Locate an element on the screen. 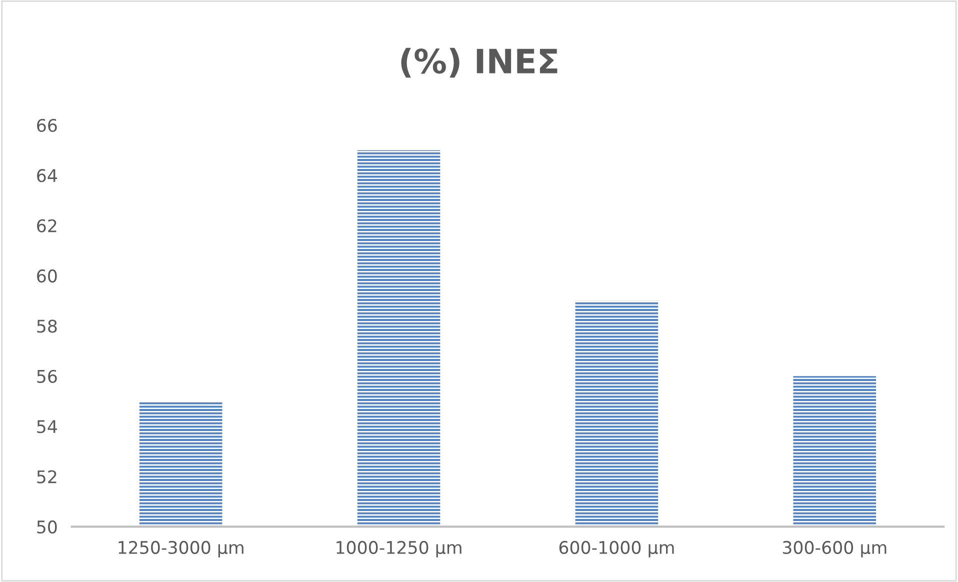 The height and width of the screenshot is (582, 958). y-tick-label: 62 is located at coordinates (46, 225).